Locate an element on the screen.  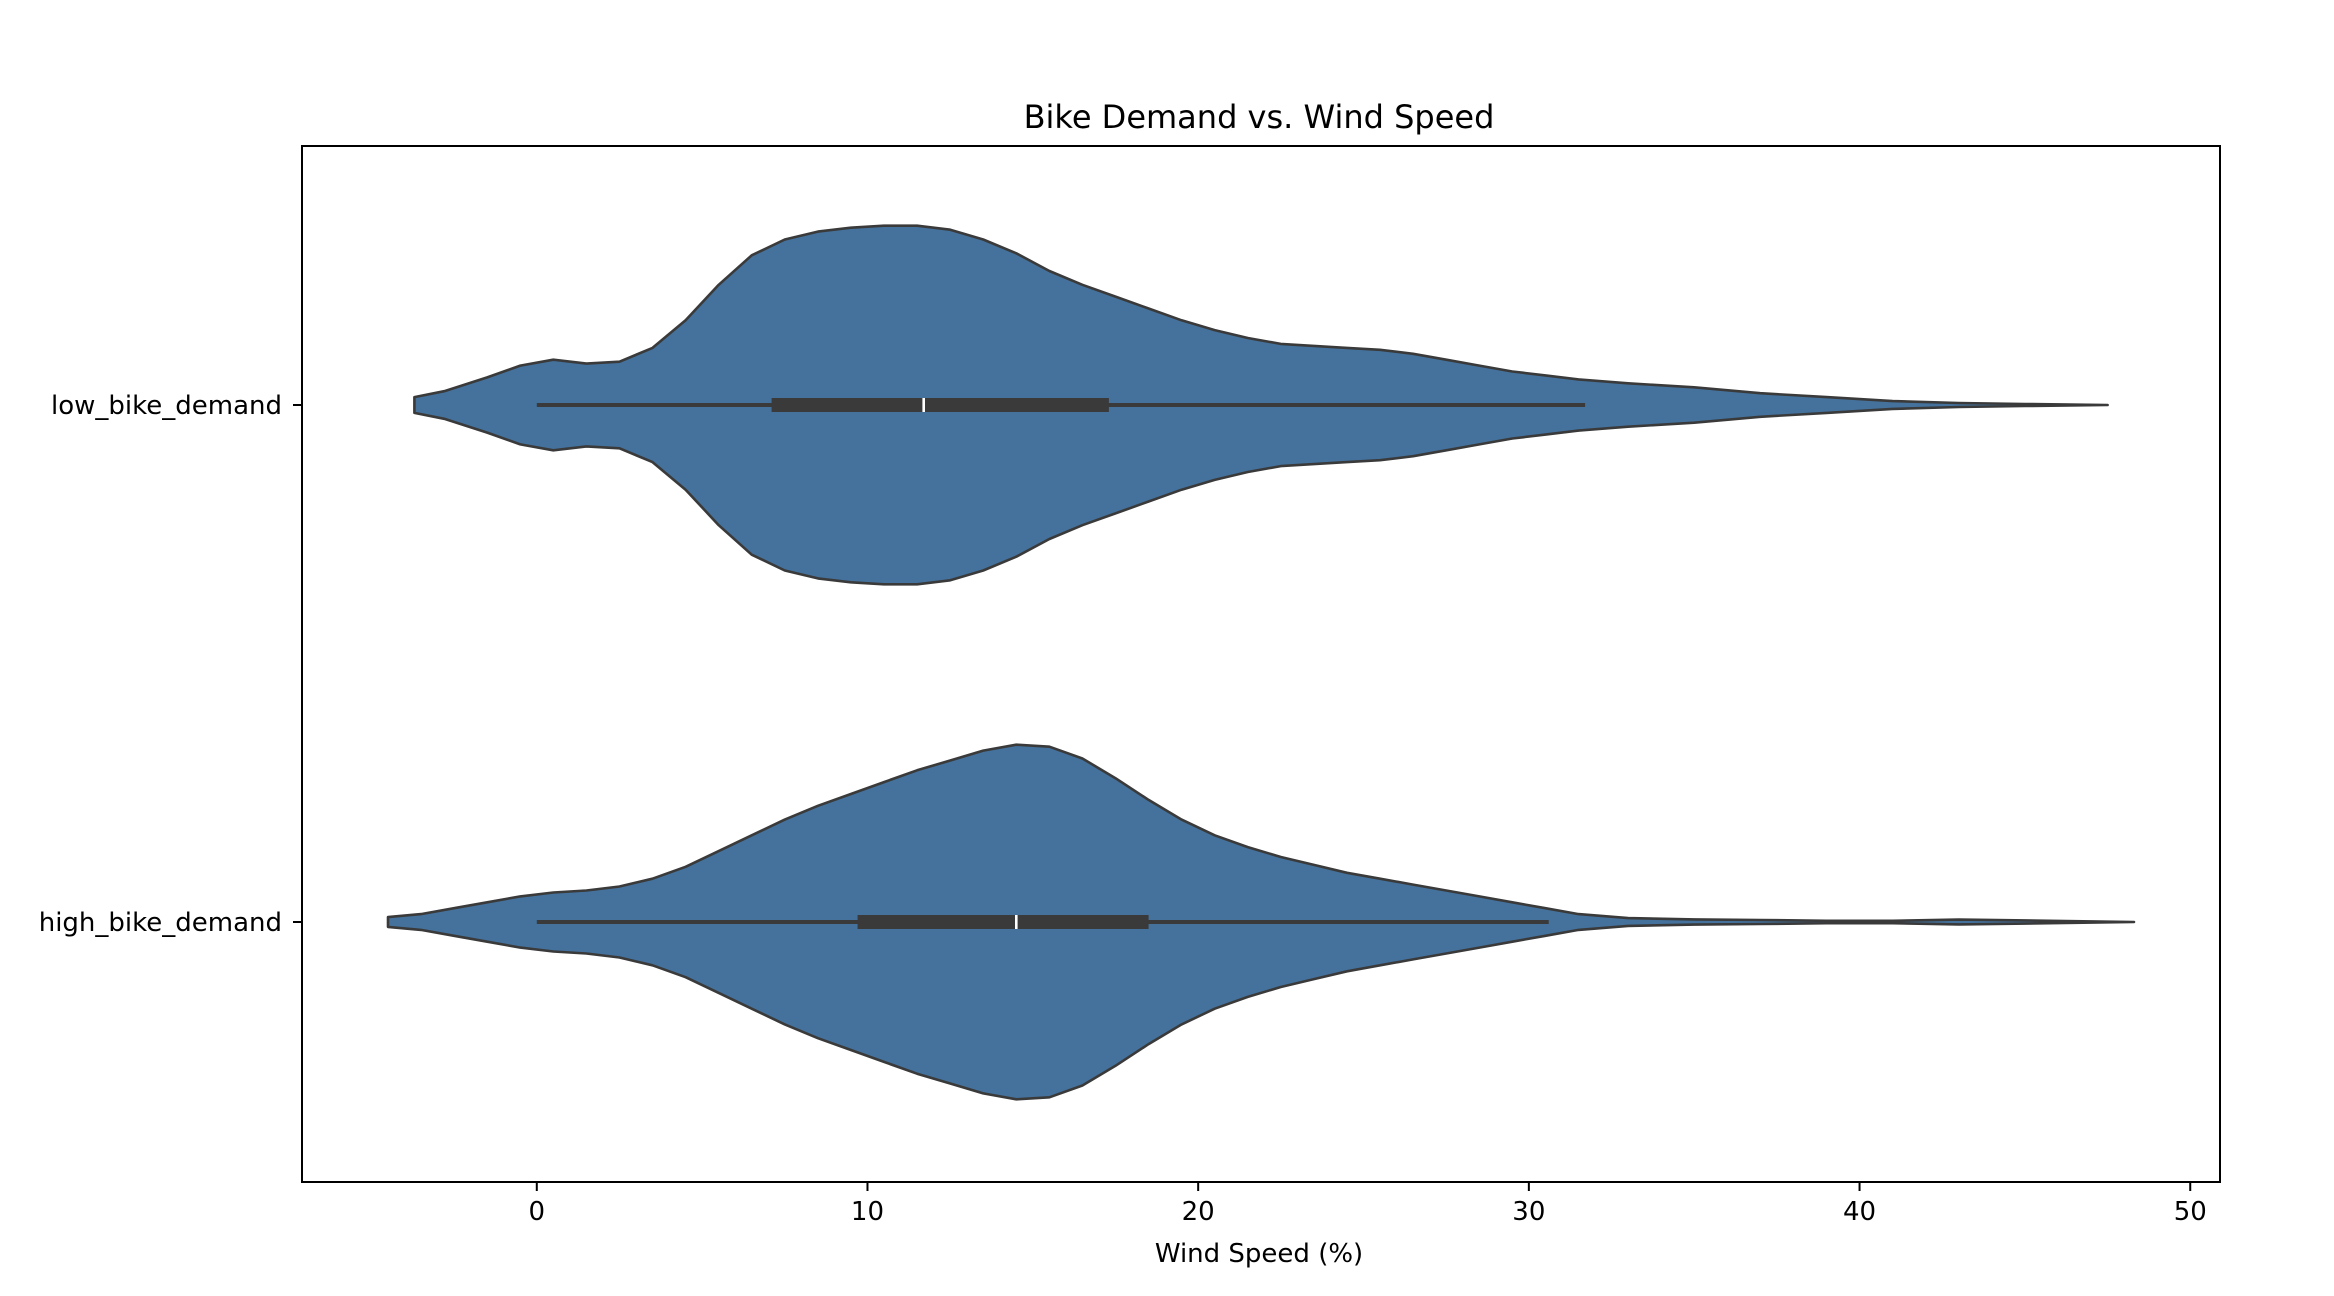
chart-title: Bike Demand vs. Wind Speed is located at coordinates (1259, 117).